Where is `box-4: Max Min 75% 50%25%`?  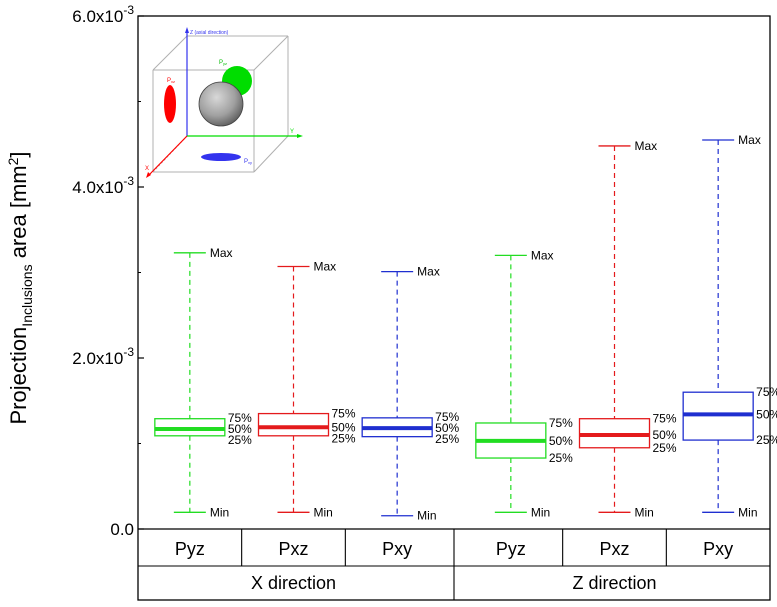 box-4: Max Min 75% 50%25% is located at coordinates (627, 329).